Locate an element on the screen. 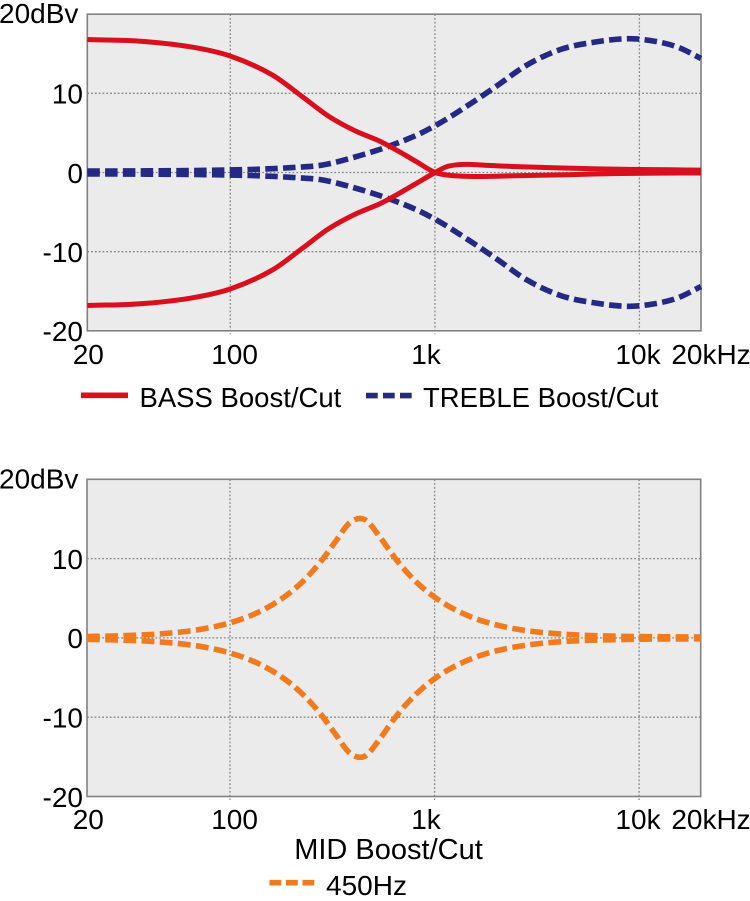 This screenshot has height=901, width=750. svg-text: 450Hz is located at coordinates (366, 885).